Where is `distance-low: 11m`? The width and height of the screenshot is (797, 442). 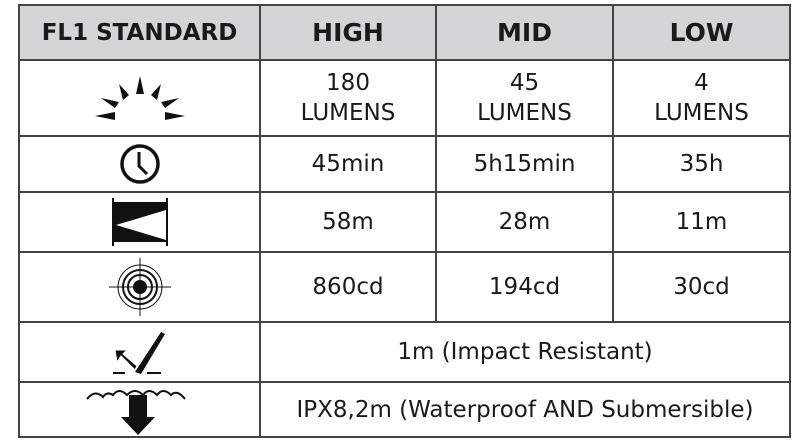
distance-low: 11m is located at coordinates (701, 222).